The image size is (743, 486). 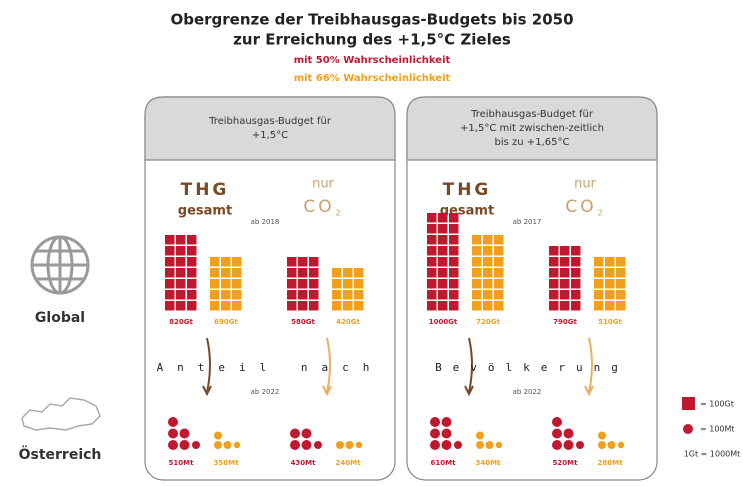 I want to click on legend-text: = 100Mt, so click(x=717, y=429).